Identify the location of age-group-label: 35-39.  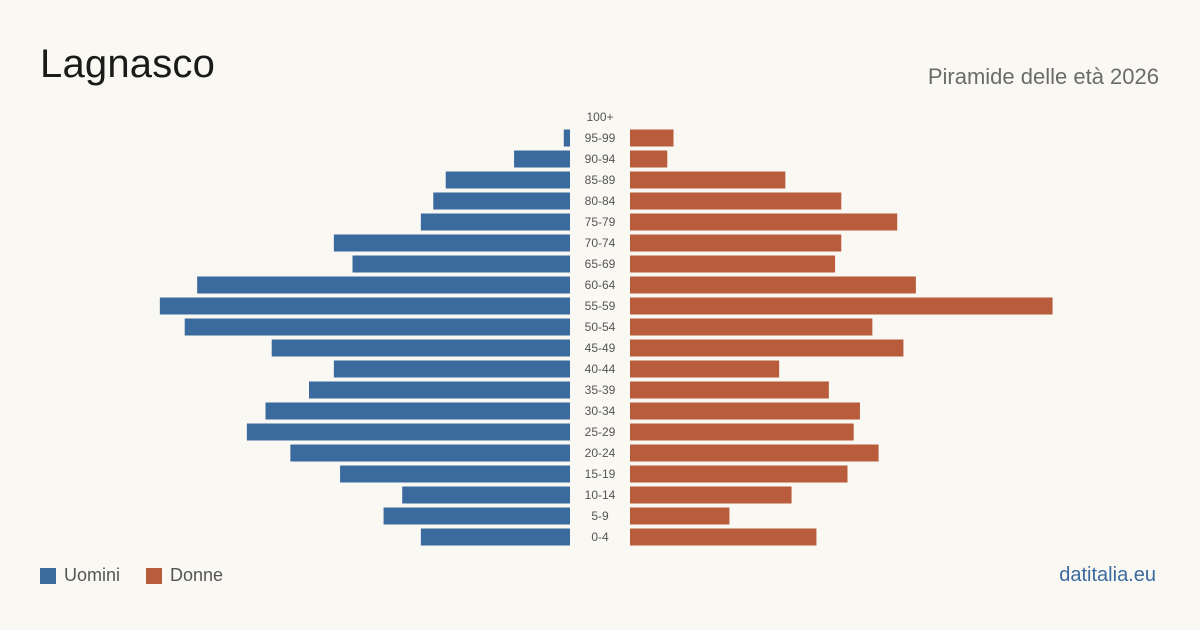
(600, 390).